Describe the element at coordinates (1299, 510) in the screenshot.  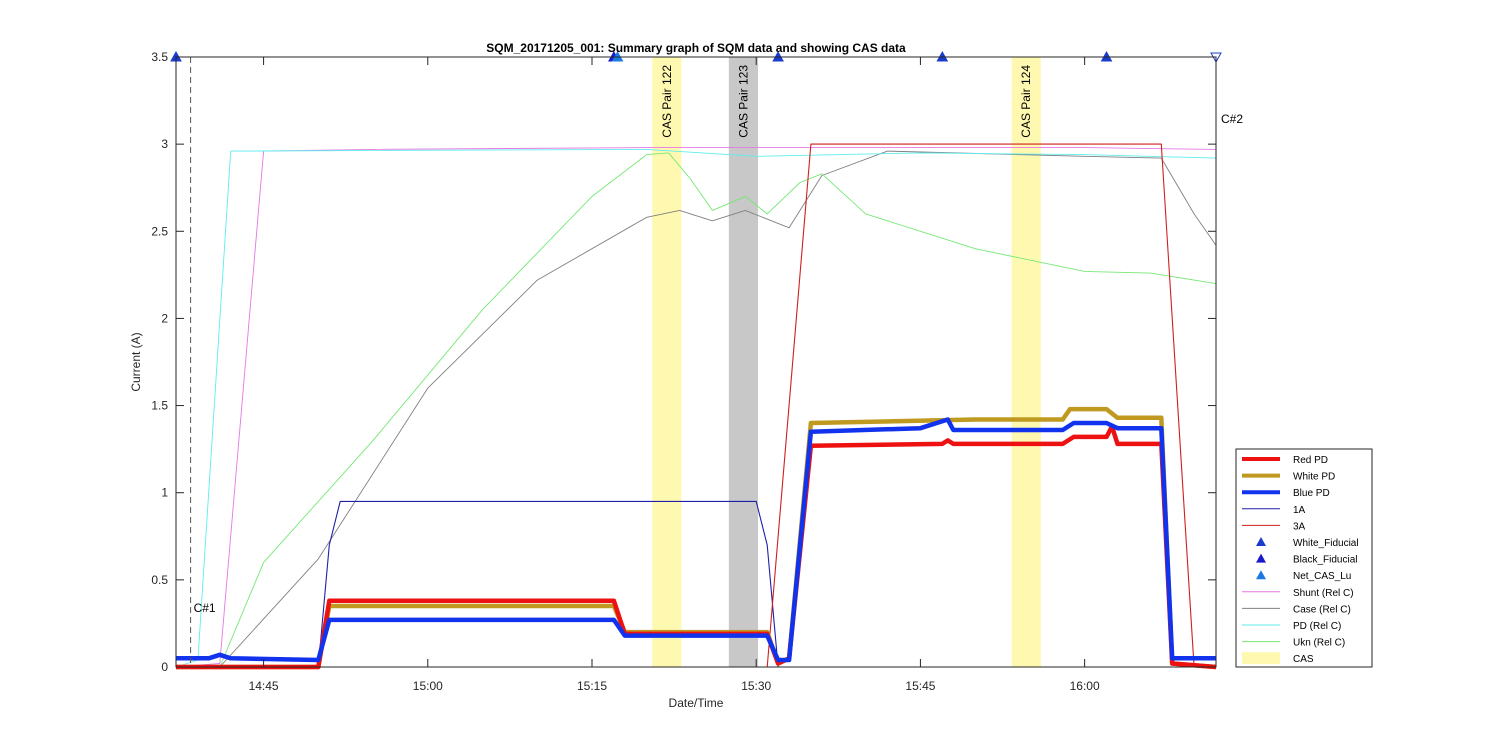
I see `legend-label-3: 1A` at that location.